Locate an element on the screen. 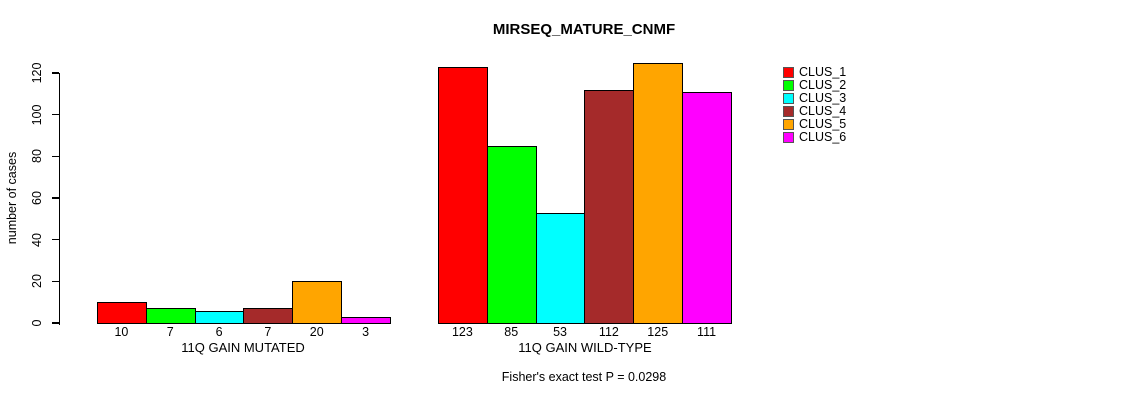 The height and width of the screenshot is (400, 1140). bar-value-label: 112 is located at coordinates (608, 331).